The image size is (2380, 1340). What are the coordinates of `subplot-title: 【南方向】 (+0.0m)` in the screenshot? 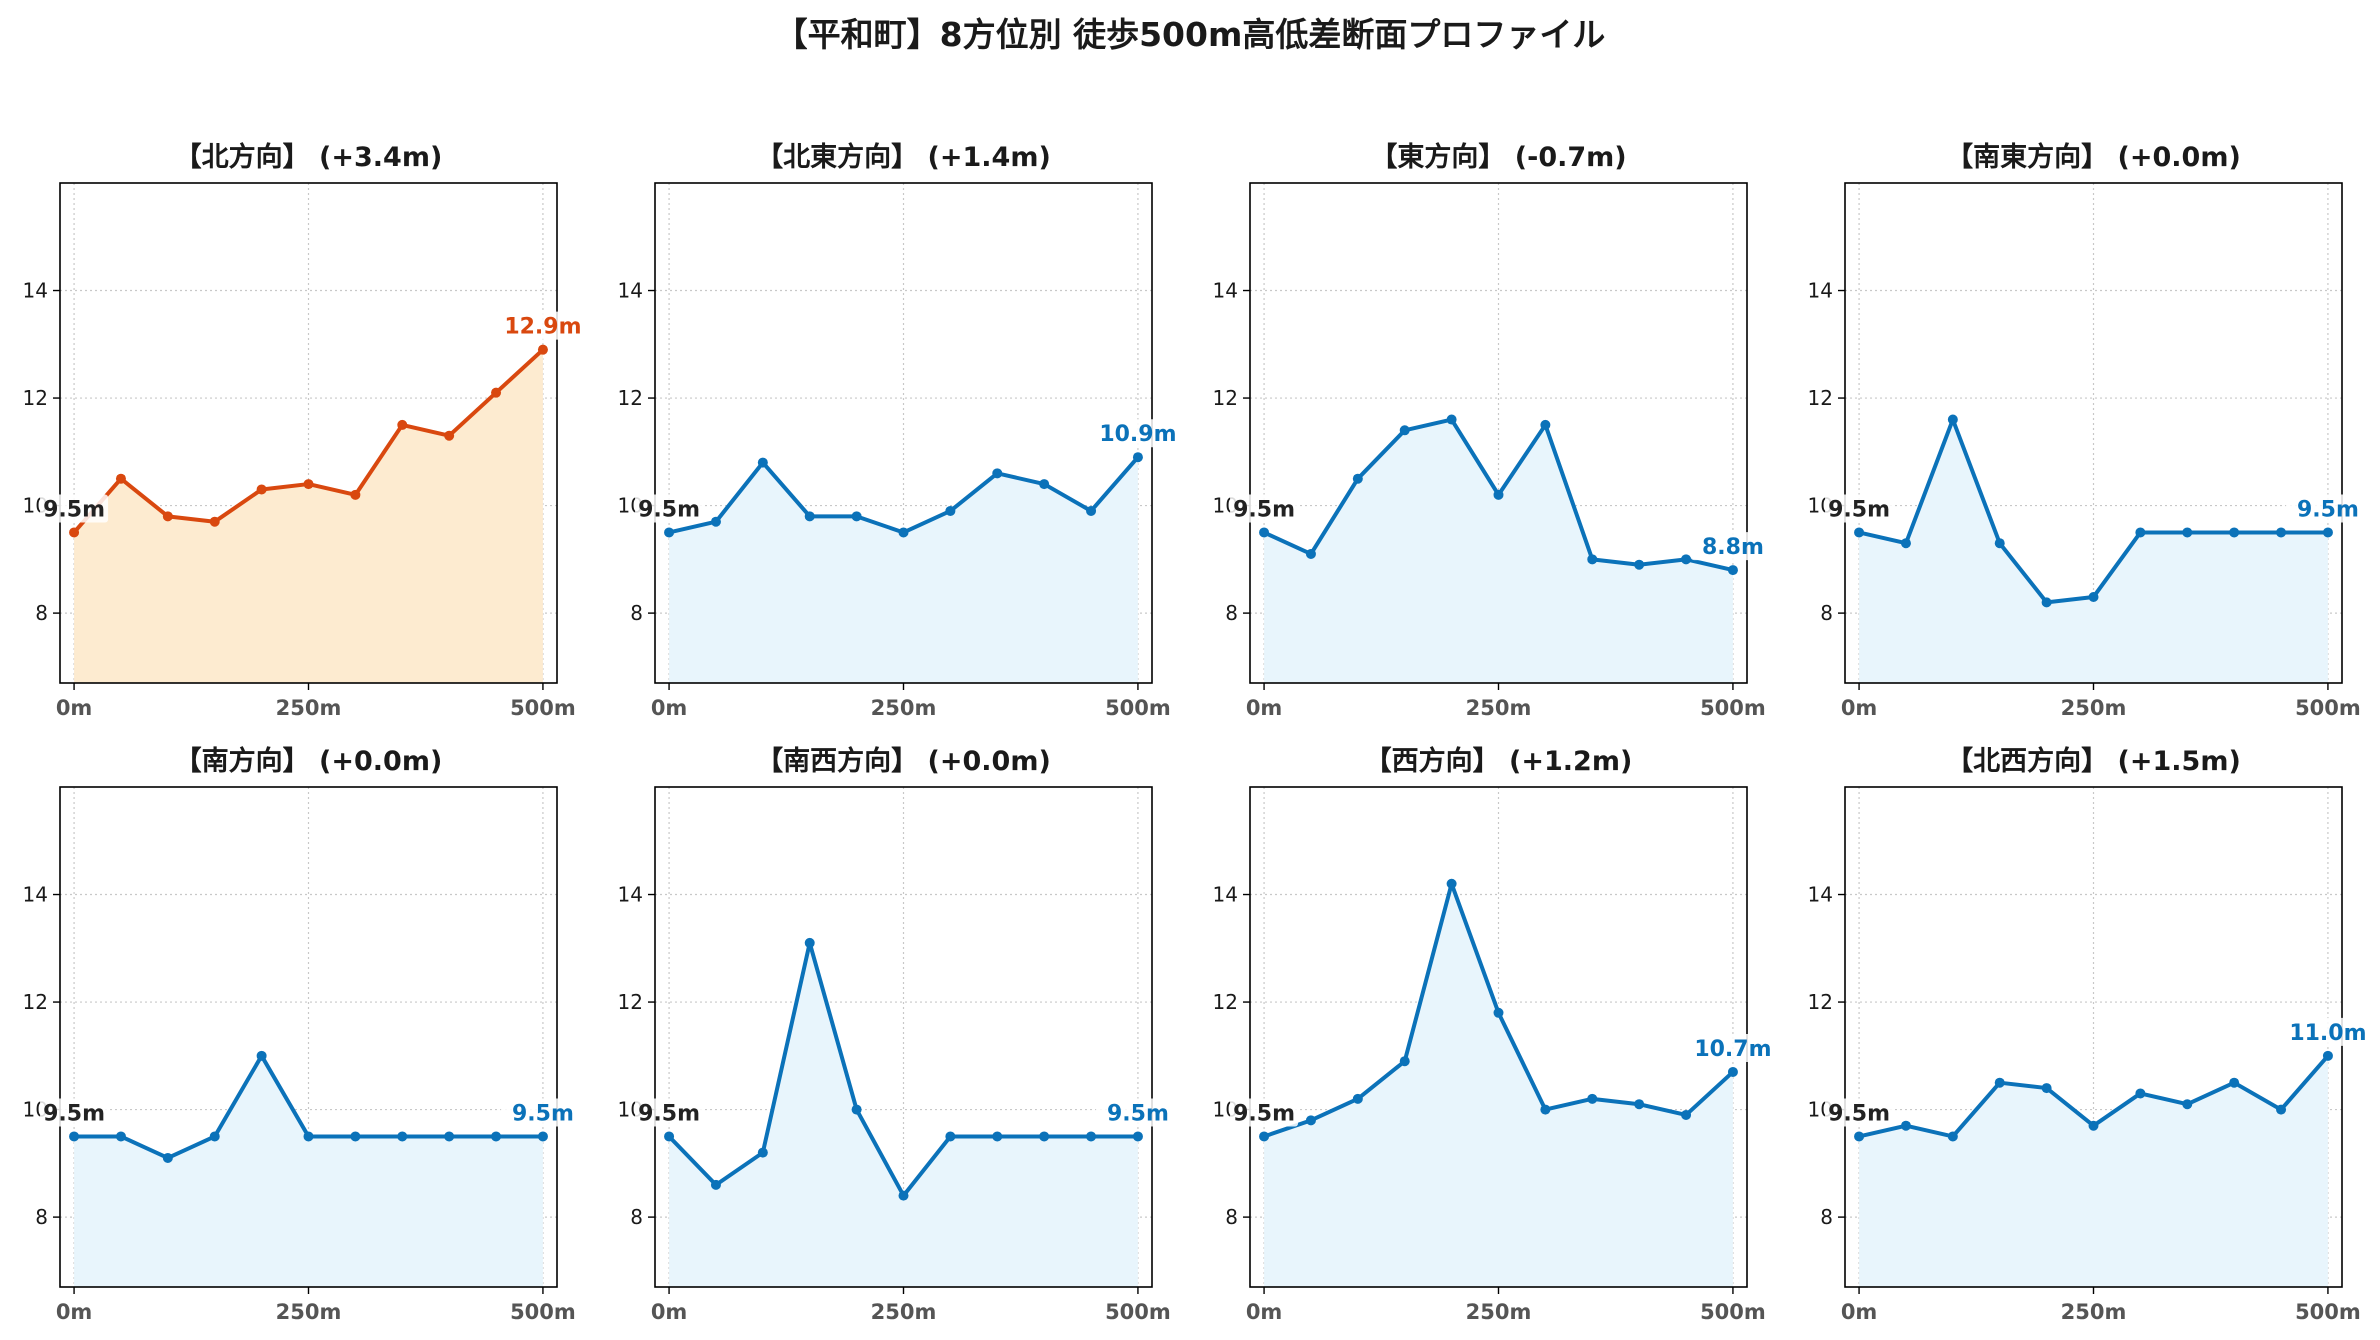 It's located at (309, 761).